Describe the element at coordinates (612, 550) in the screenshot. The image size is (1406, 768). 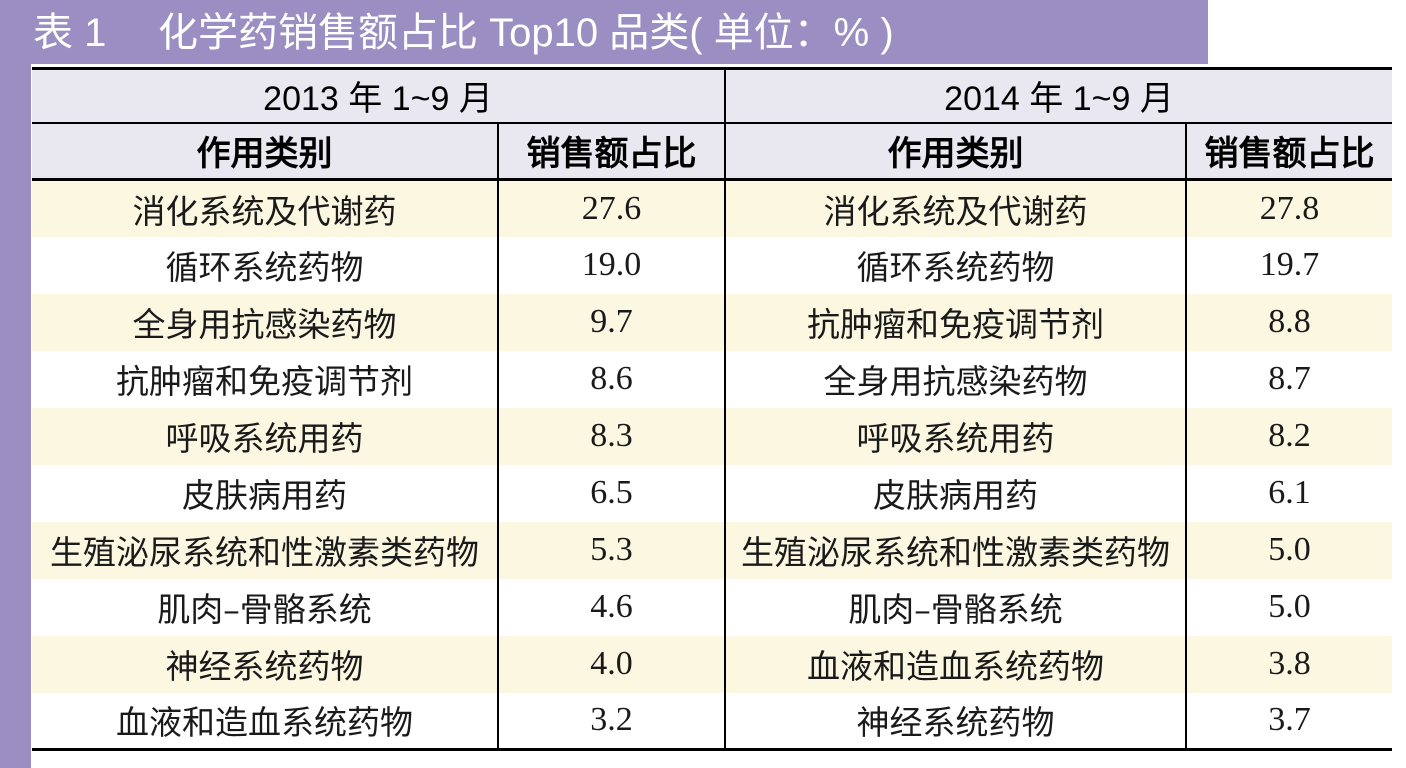
I see `share-cell-2013: 5.3` at that location.